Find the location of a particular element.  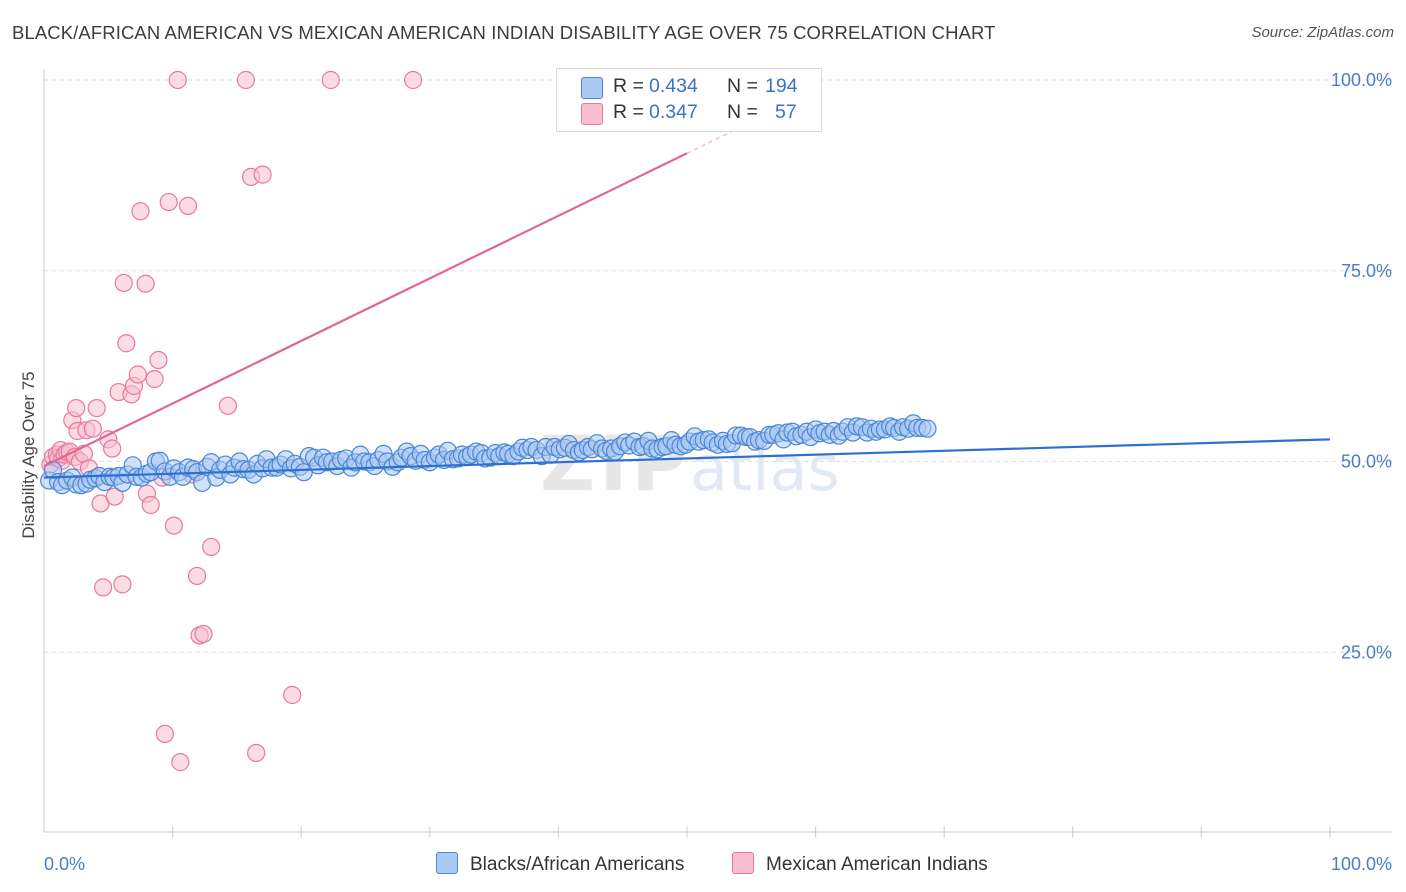

y-tick-label: 75.0% is located at coordinates (1366, 271).